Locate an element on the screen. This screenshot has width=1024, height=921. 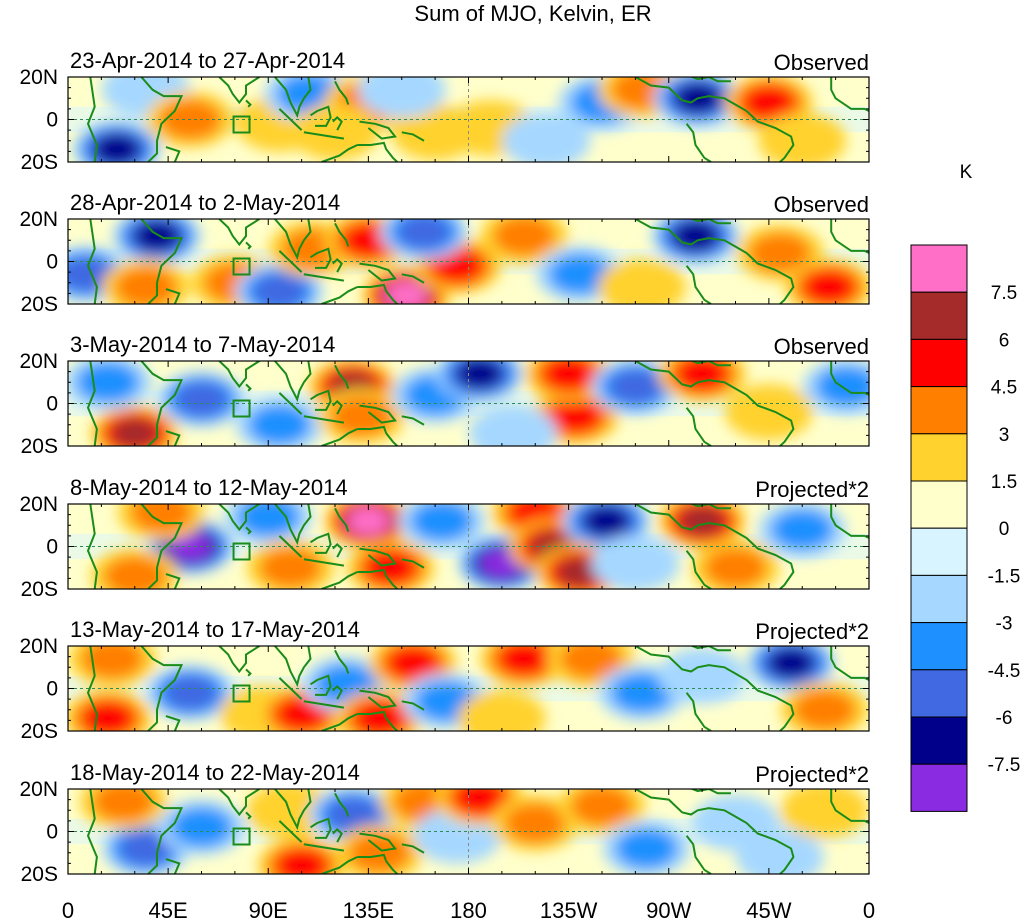
panel-date-label: 3-May-2014 to 7-May-2014 is located at coordinates (202, 344).